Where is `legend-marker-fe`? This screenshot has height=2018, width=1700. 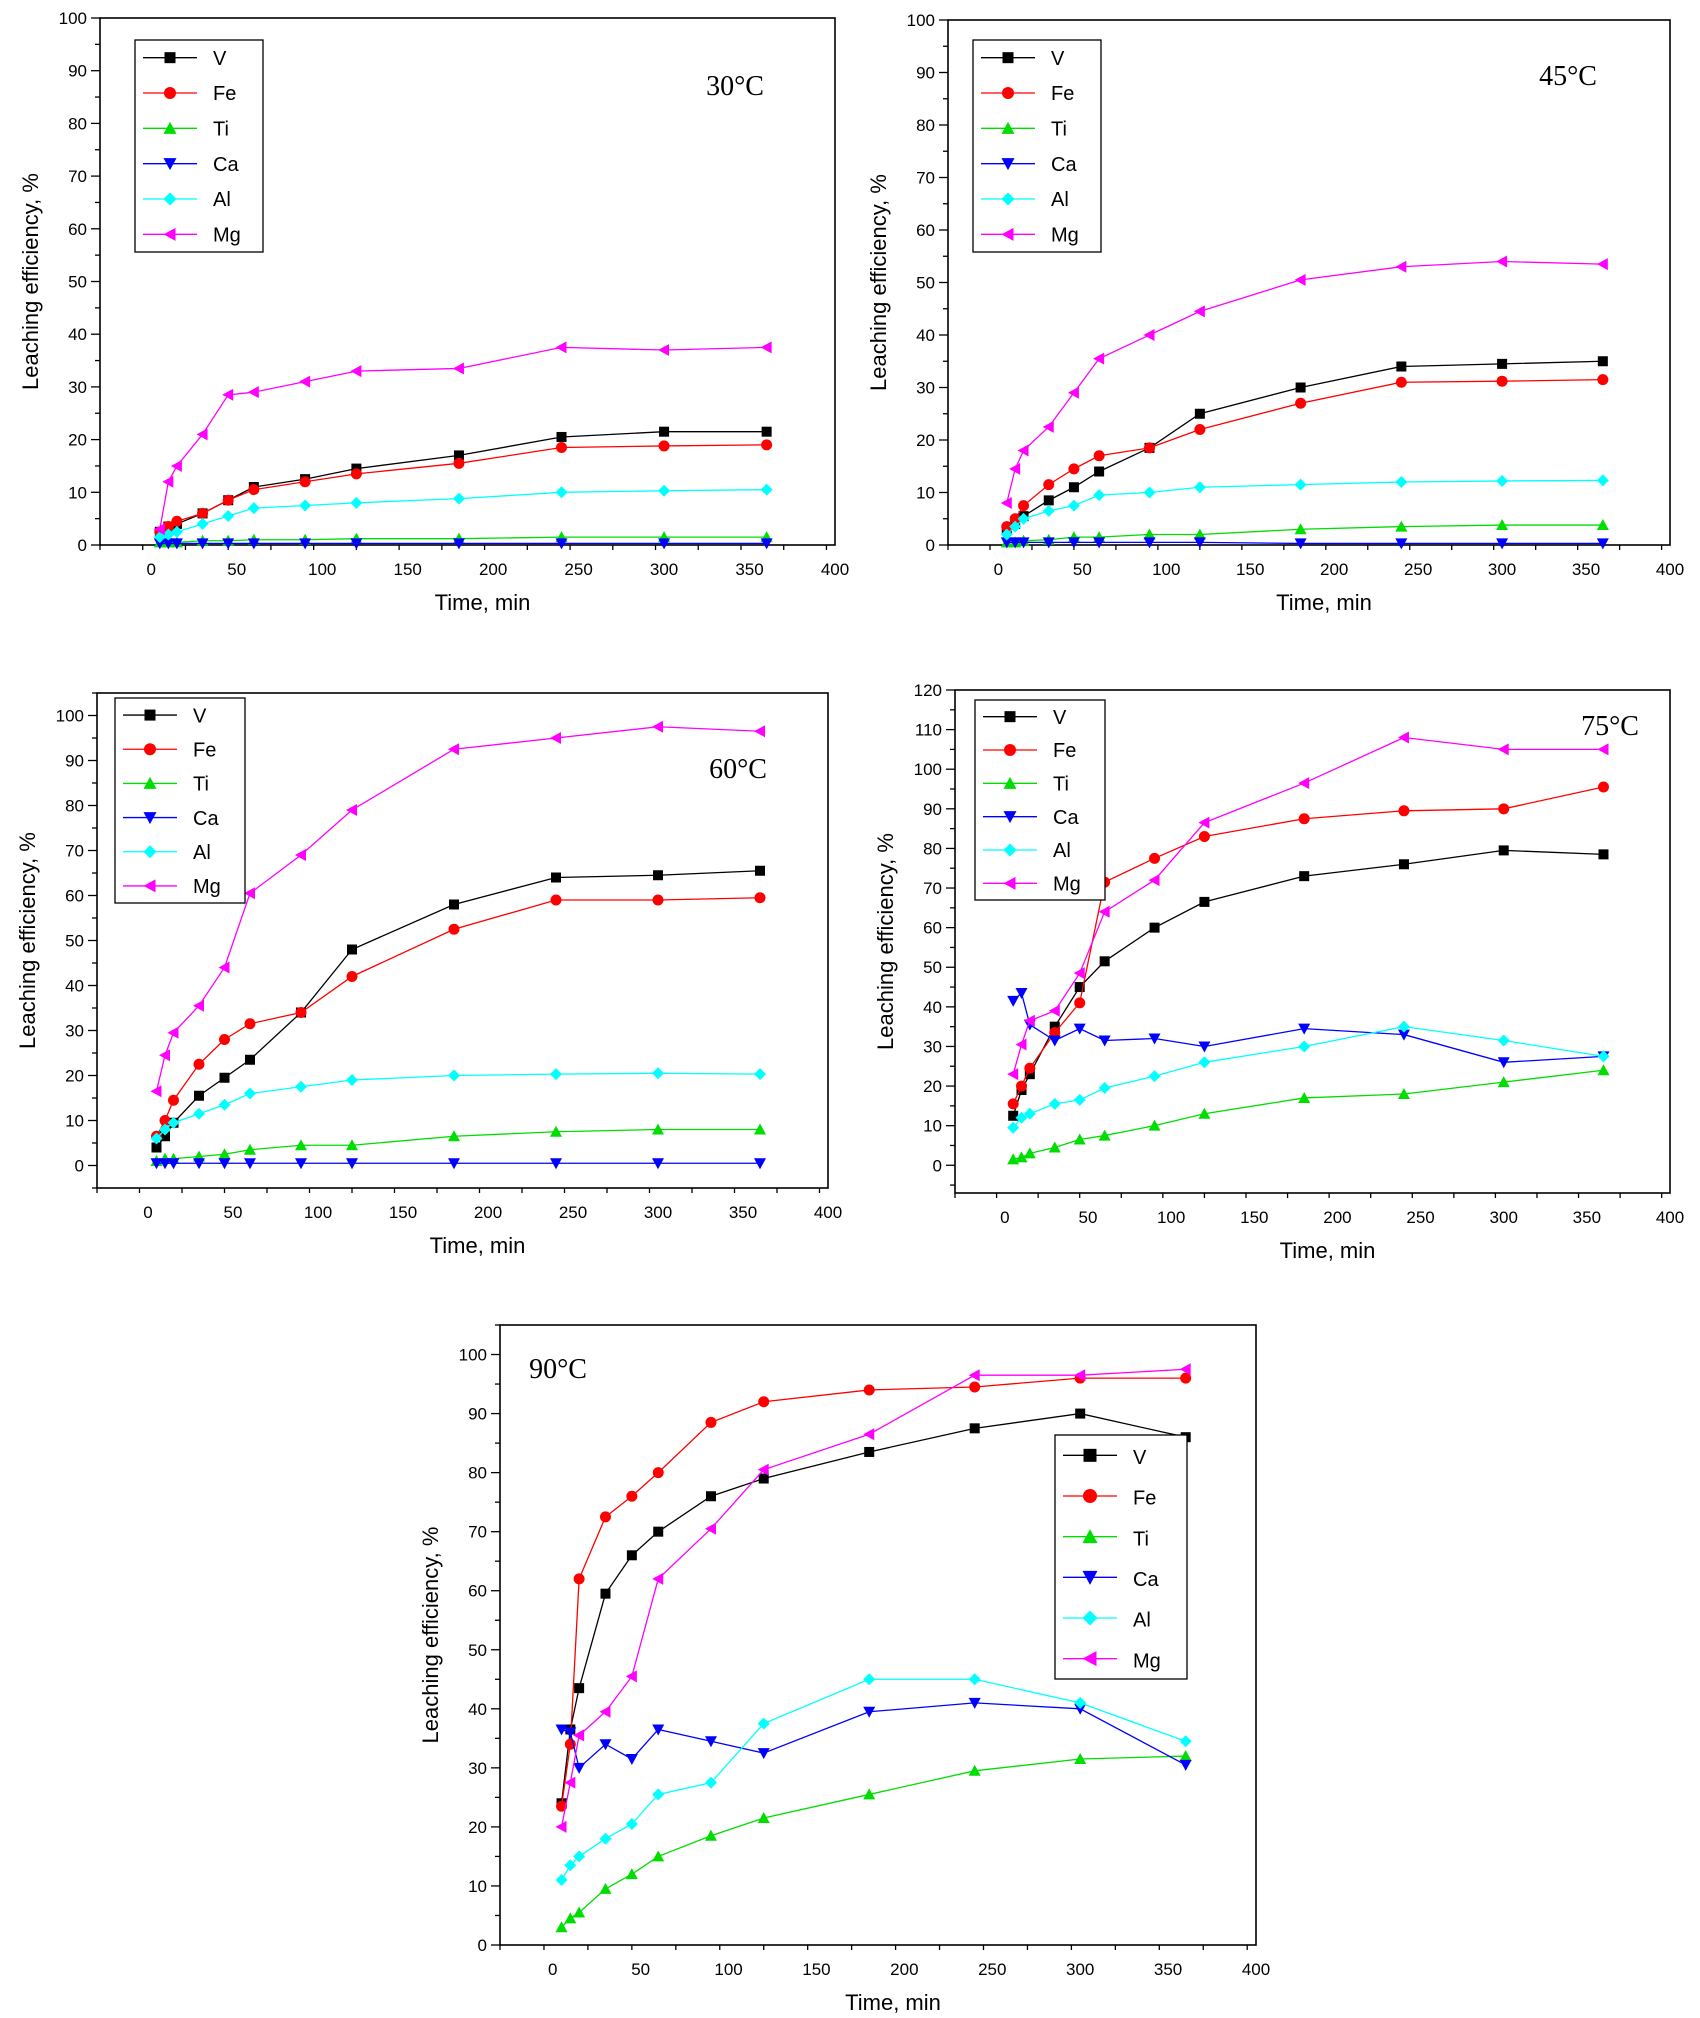
legend-marker-fe is located at coordinates (1008, 93).